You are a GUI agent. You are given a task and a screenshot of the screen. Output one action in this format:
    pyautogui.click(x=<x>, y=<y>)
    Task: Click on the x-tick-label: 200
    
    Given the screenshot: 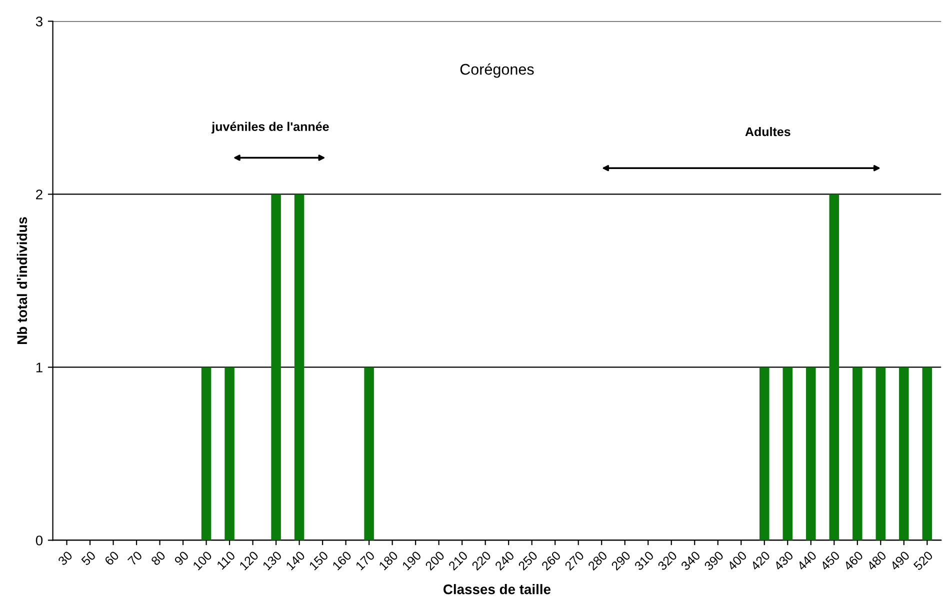 What is the action you would take?
    pyautogui.click(x=434, y=560)
    